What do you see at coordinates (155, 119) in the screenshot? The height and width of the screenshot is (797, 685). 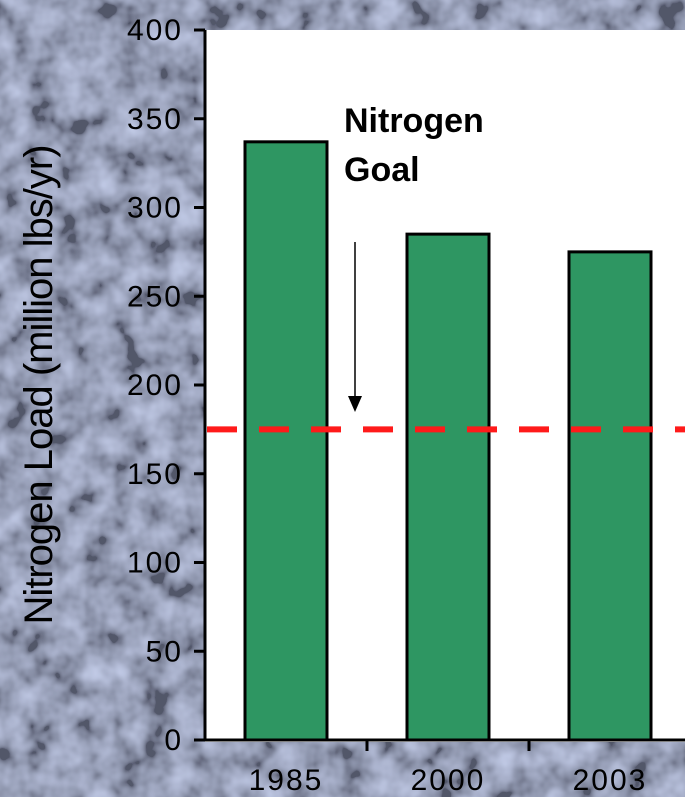 I see `y-tick-label-350: 350` at bounding box center [155, 119].